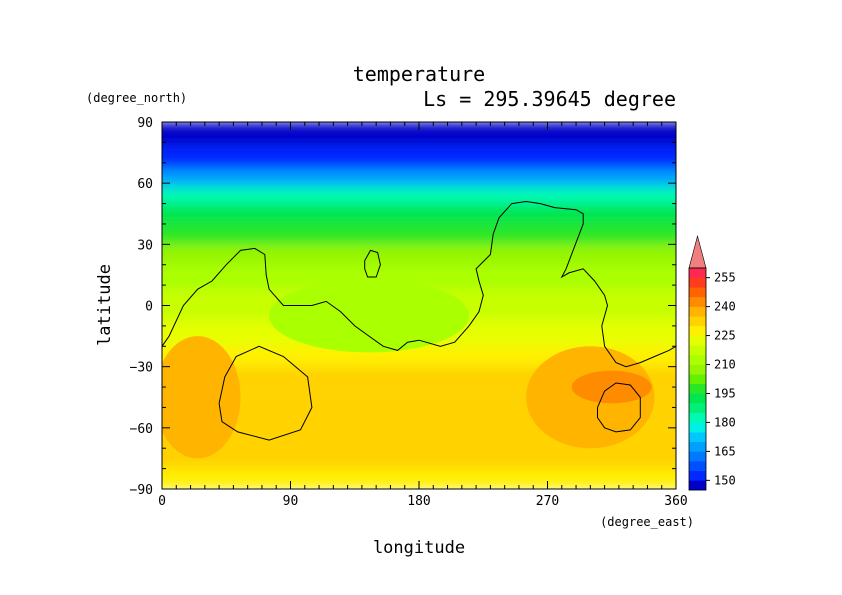 The width and height of the screenshot is (842, 595). Describe the element at coordinates (265, 393) in the screenshot. I see `contour-crater-left` at that location.